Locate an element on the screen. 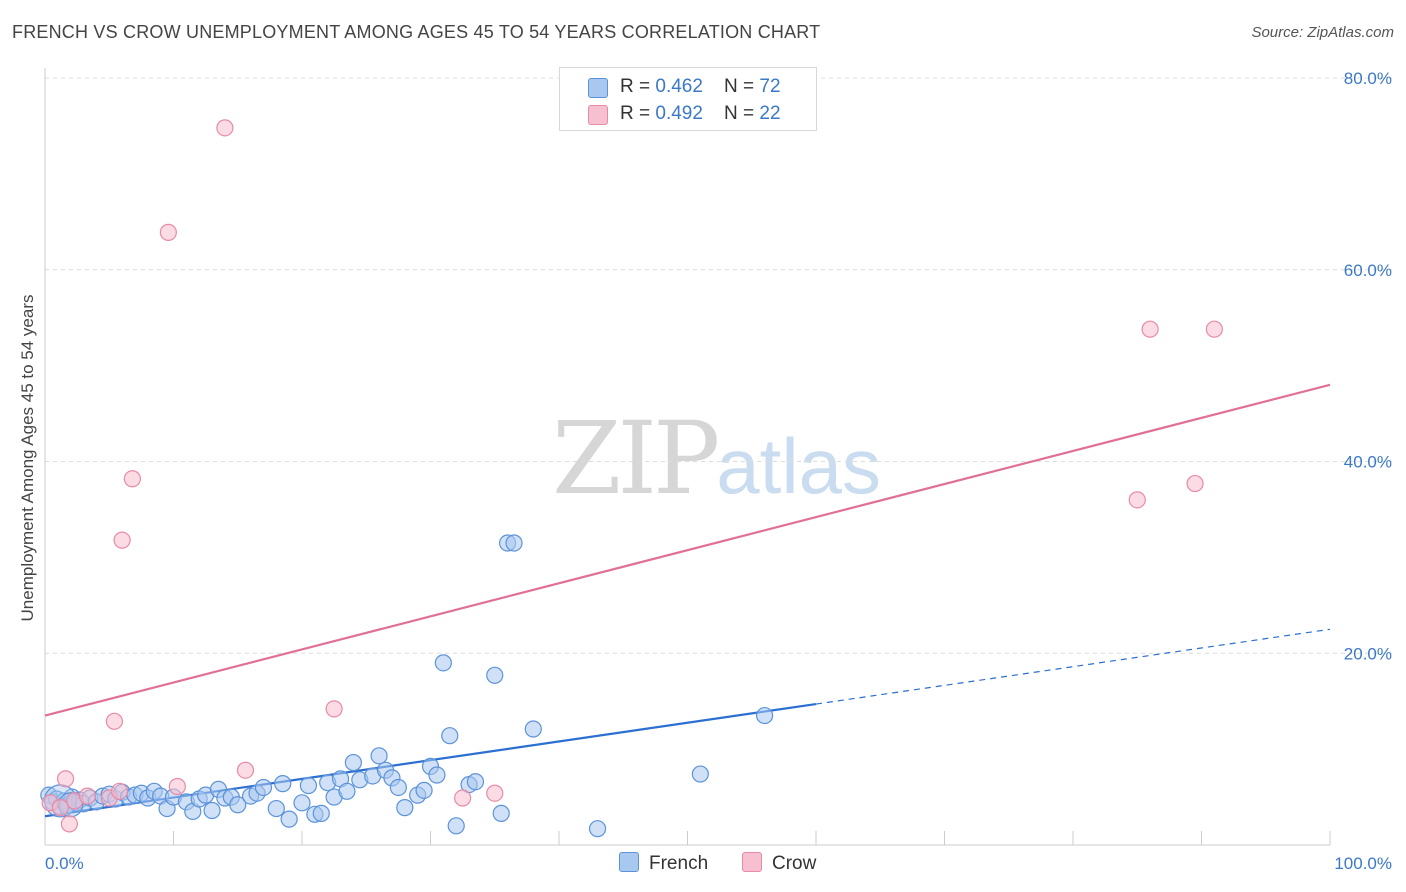 This screenshot has width=1406, height=892. legend: R = 0.462 N = 72 R = 0.492 N = 22 is located at coordinates (688, 99).